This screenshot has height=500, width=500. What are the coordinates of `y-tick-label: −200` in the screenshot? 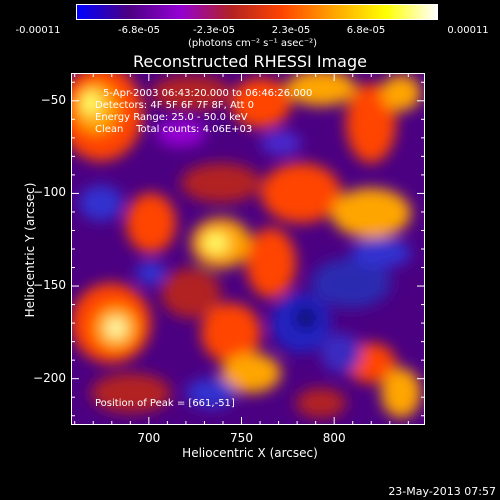 It's located at (49, 377).